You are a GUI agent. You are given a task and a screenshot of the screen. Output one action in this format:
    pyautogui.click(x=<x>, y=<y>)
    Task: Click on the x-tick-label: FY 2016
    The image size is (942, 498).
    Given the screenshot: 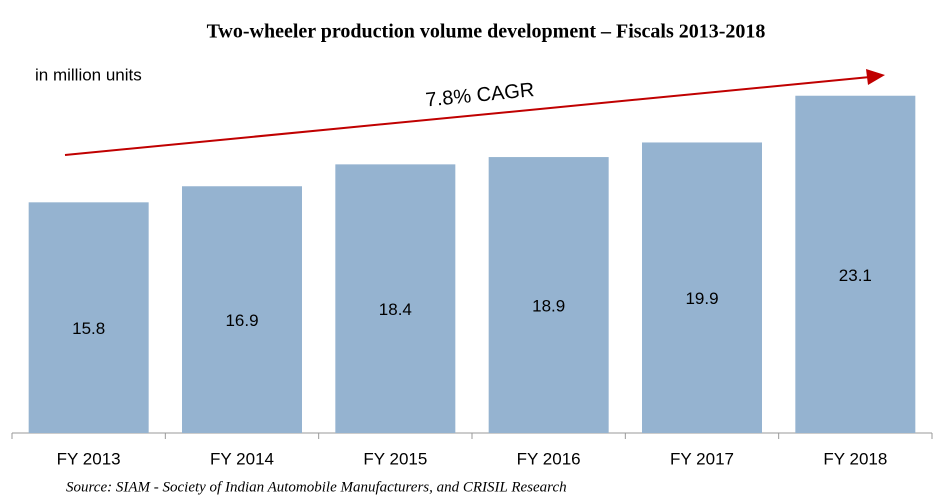 What is the action you would take?
    pyautogui.click(x=549, y=458)
    